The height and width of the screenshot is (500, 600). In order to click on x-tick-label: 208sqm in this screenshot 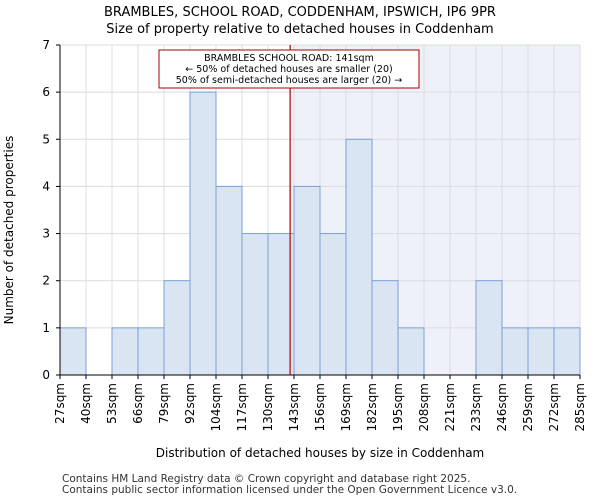, I will do `click(424, 407)`.